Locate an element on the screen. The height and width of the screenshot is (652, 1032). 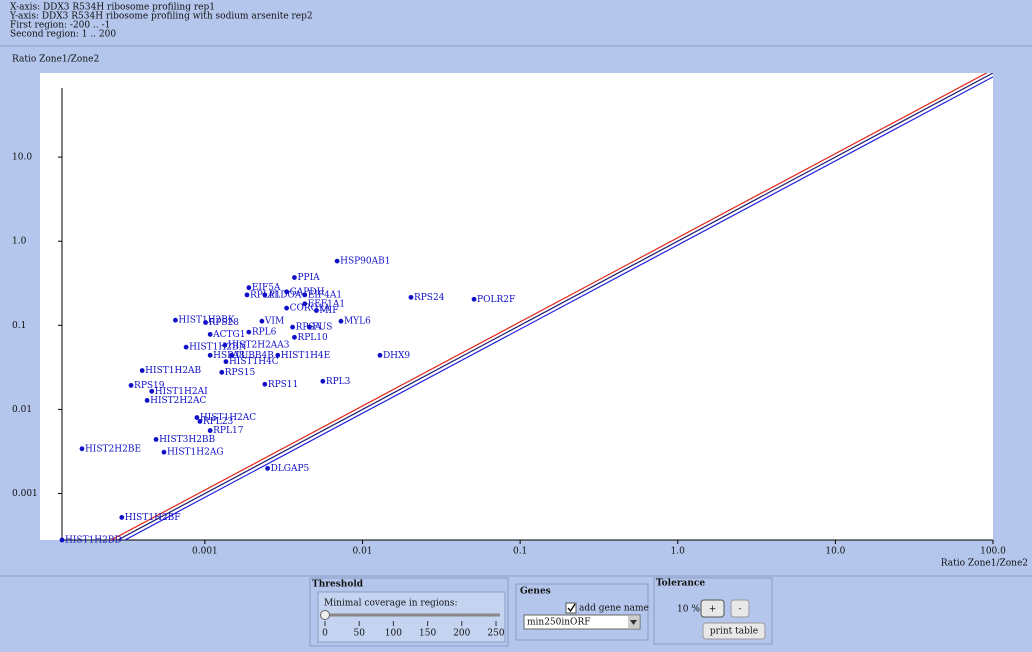
point-label: HIST1H4E is located at coordinates (305, 356).